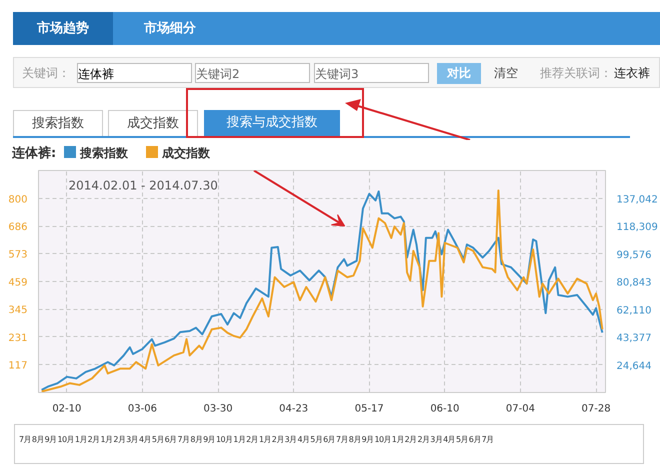 The height and width of the screenshot is (474, 660). Describe the element at coordinates (293, 409) in the screenshot. I see `x-tick-label: 04-23` at that location.